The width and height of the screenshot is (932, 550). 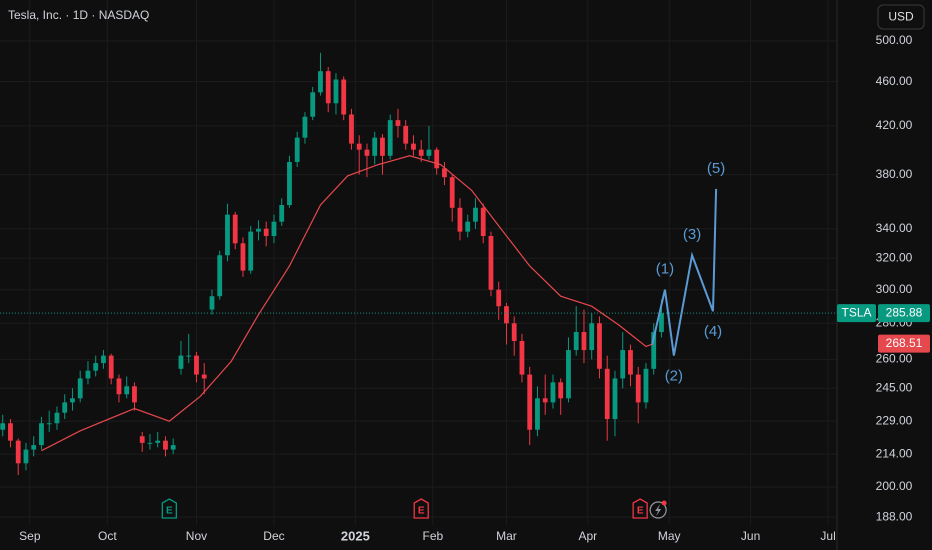 I want to click on price-badge: 285.88, so click(x=904, y=312).